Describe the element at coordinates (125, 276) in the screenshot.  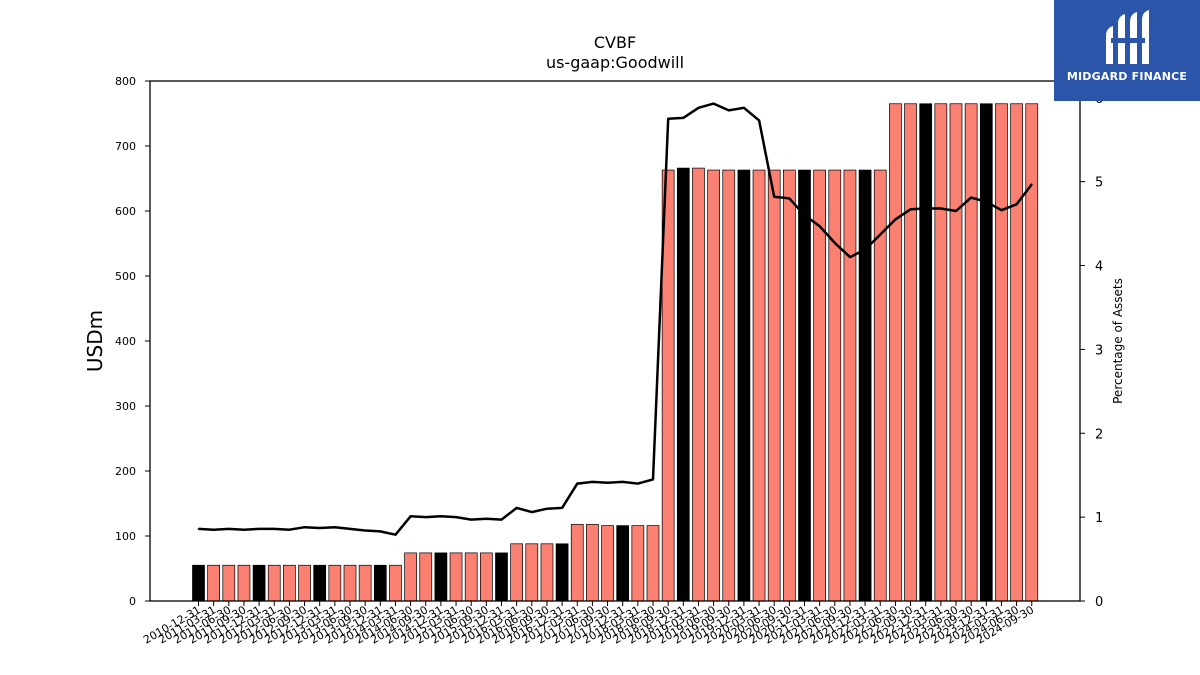
I see `y-tick-label: 500` at that location.